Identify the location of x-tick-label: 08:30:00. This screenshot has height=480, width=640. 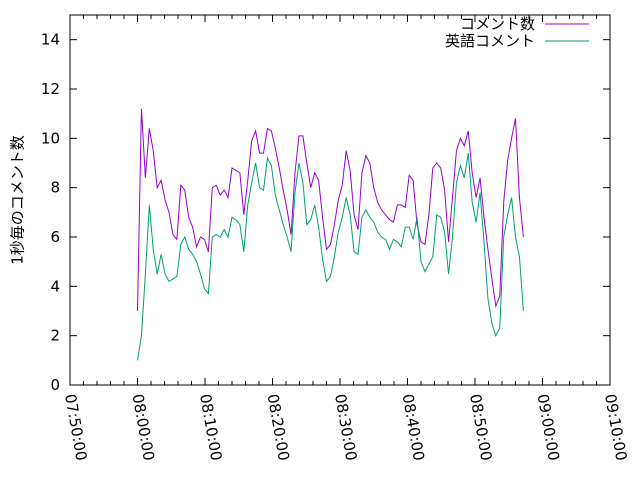
(345, 427).